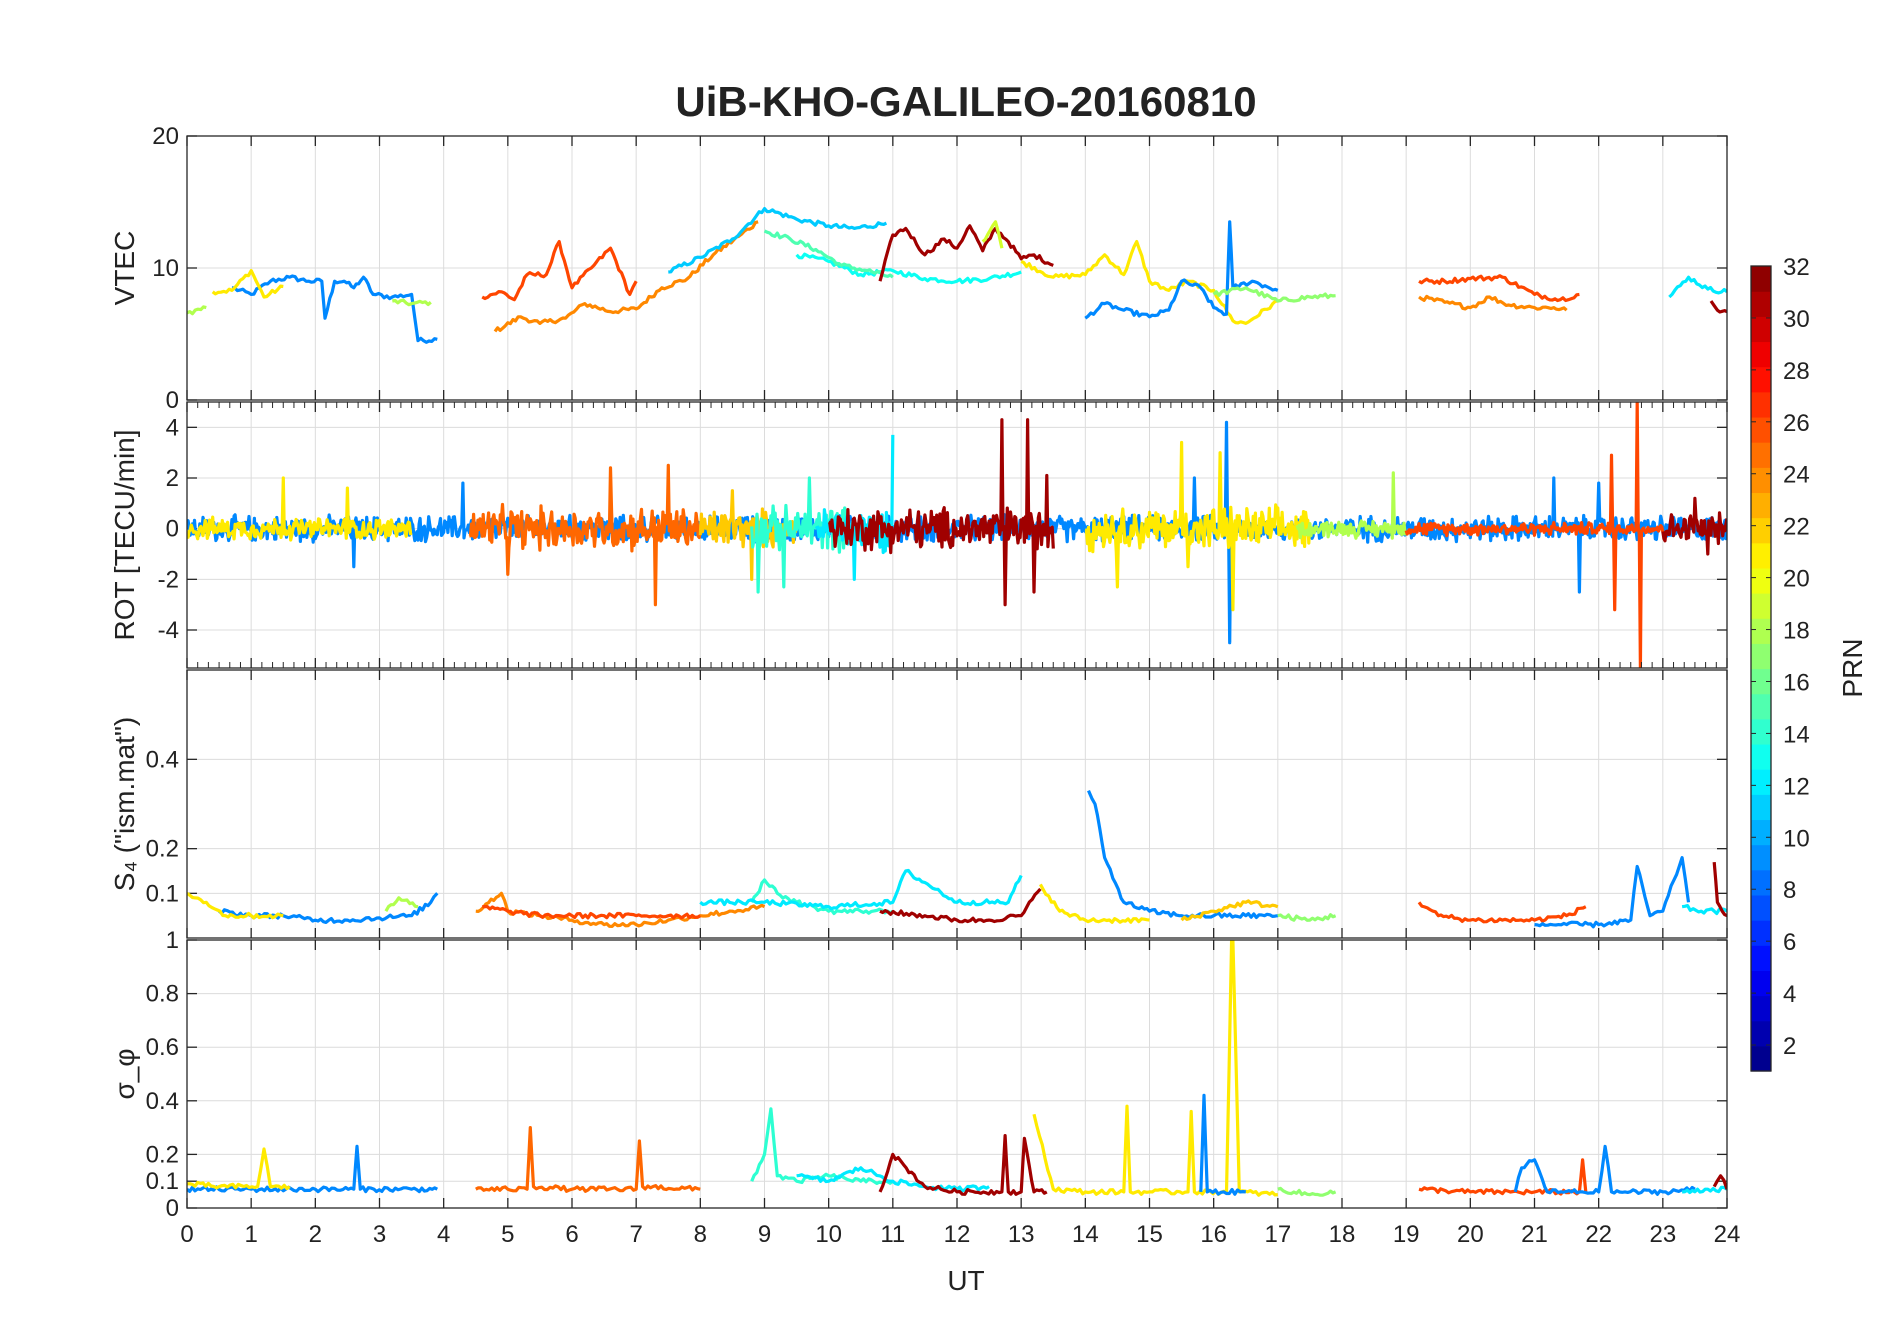 Image resolution: width=1902 pixels, height=1330 pixels. I want to click on x-tick-label: 3, so click(379, 1234).